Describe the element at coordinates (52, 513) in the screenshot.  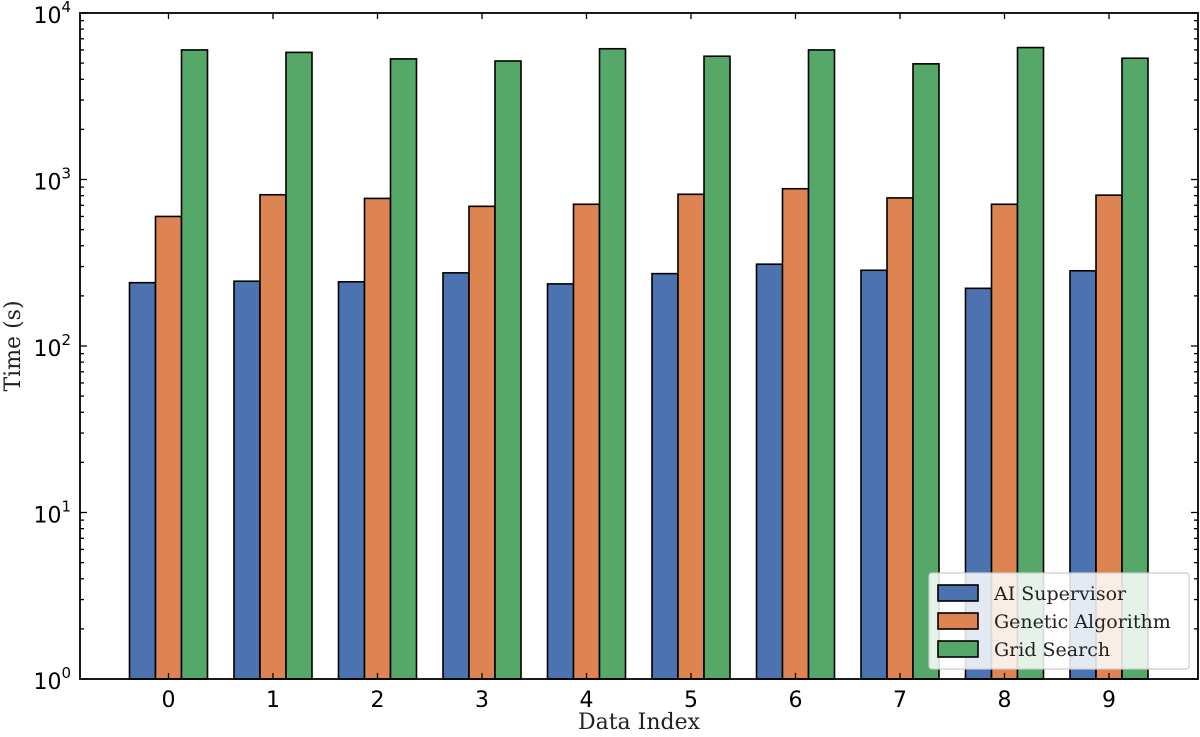
I see `y-tick-label: 10¹` at that location.